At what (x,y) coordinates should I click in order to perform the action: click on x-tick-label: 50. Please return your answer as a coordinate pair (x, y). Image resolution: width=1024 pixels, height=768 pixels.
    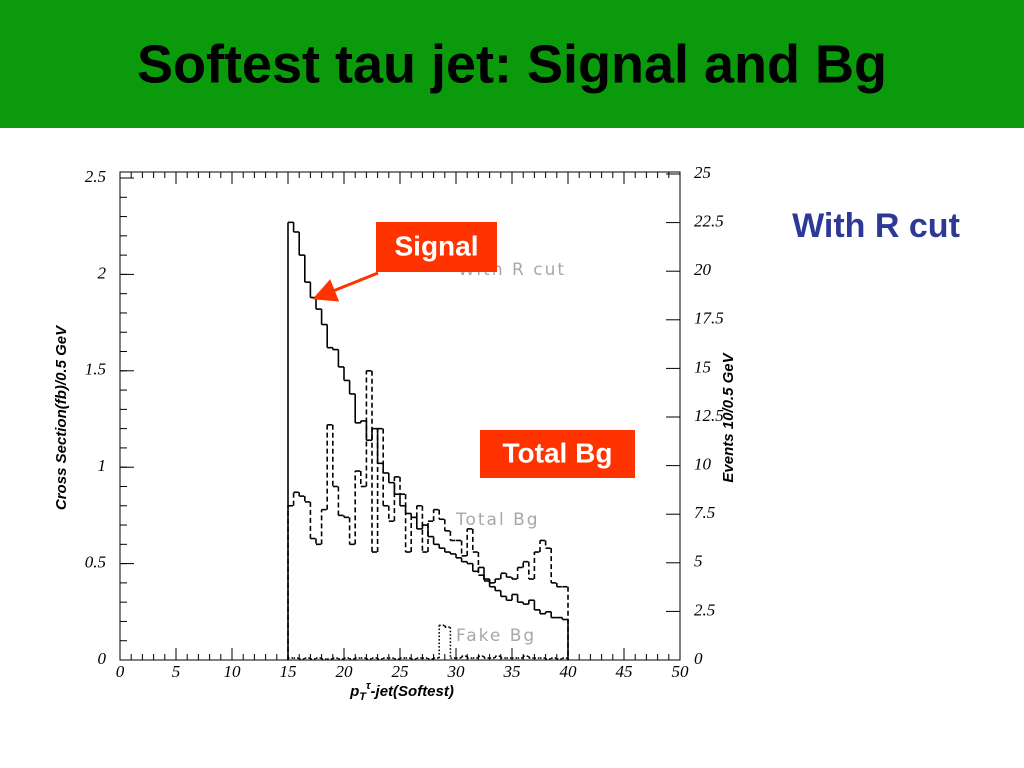
    Looking at the image, I should click on (681, 671).